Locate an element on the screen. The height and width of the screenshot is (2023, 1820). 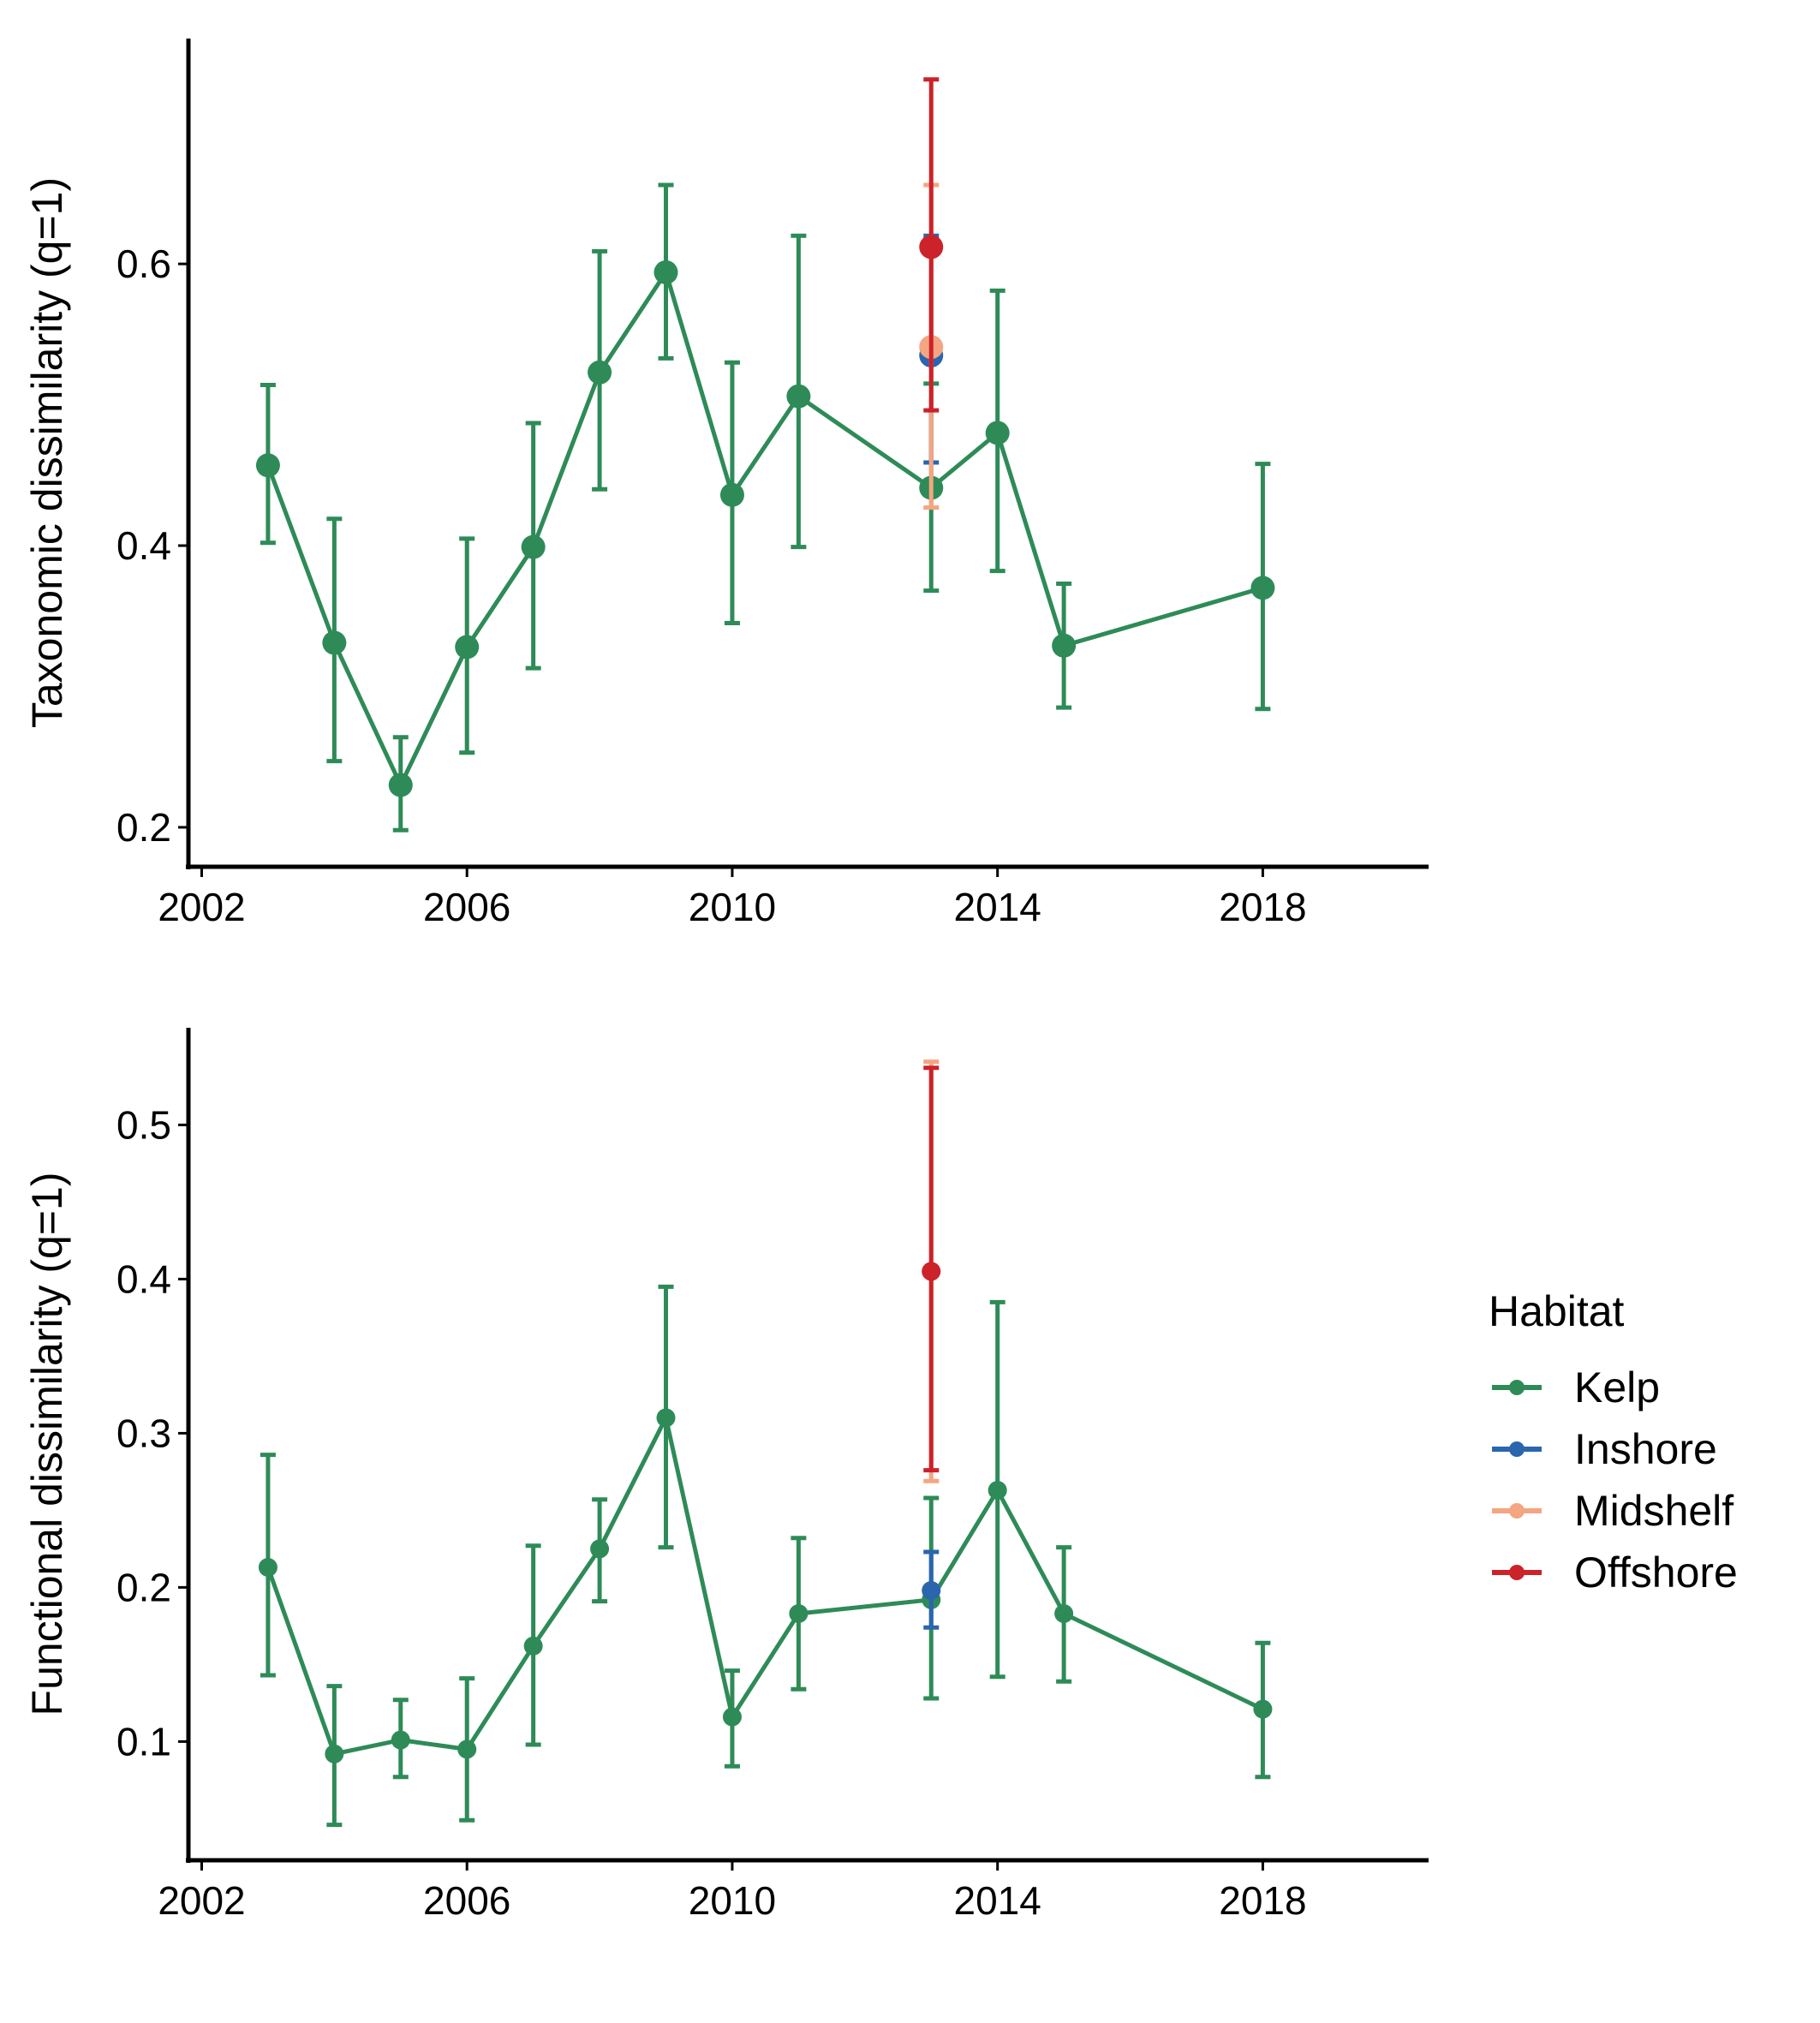
y-tick-label: 0.6 is located at coordinates (143, 264).